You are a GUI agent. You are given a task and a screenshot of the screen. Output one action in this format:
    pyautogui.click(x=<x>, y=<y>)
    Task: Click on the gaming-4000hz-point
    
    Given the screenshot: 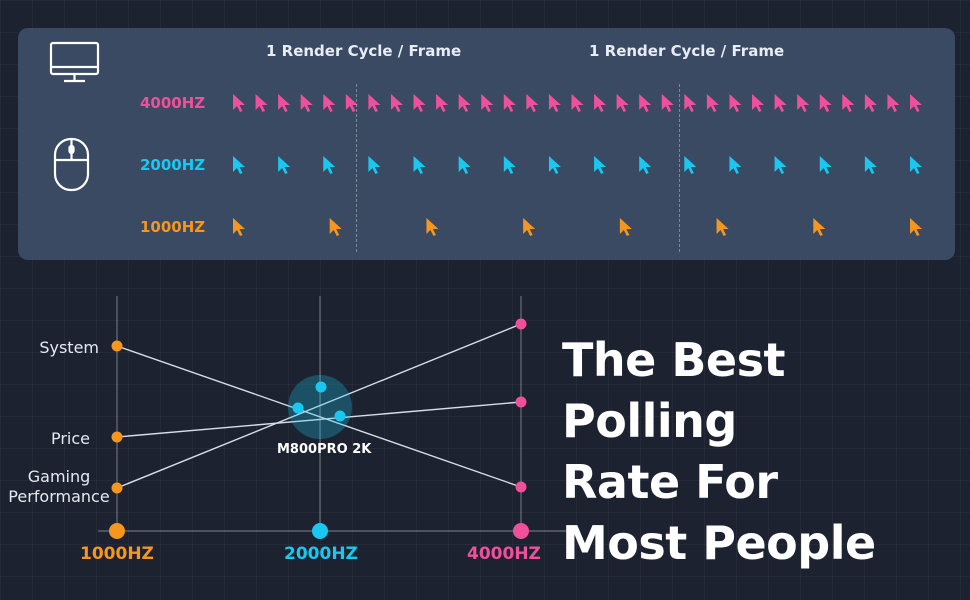 What is the action you would take?
    pyautogui.click(x=521, y=324)
    